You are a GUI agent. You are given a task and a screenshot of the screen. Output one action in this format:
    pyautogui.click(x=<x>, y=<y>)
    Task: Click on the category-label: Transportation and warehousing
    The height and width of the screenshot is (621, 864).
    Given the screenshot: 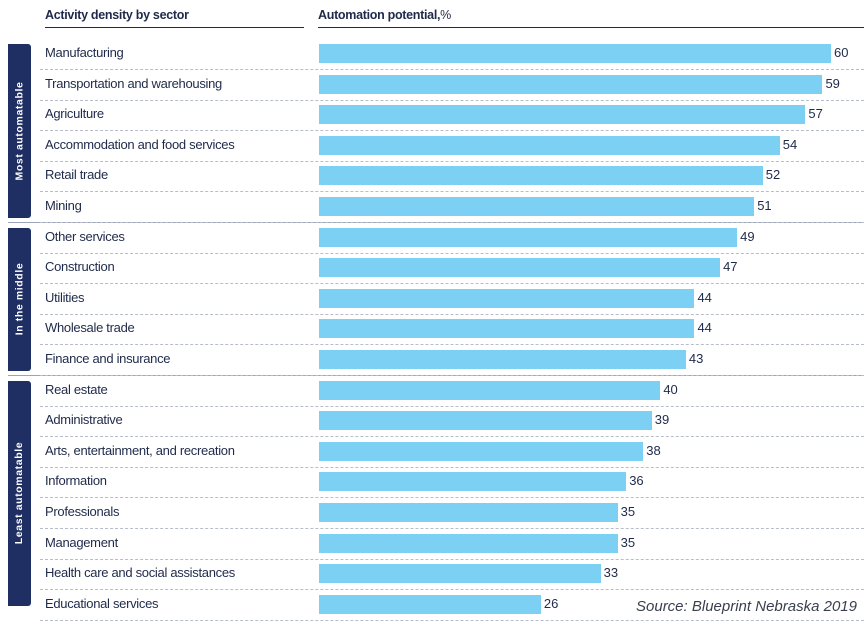 What is the action you would take?
    pyautogui.click(x=133, y=83)
    